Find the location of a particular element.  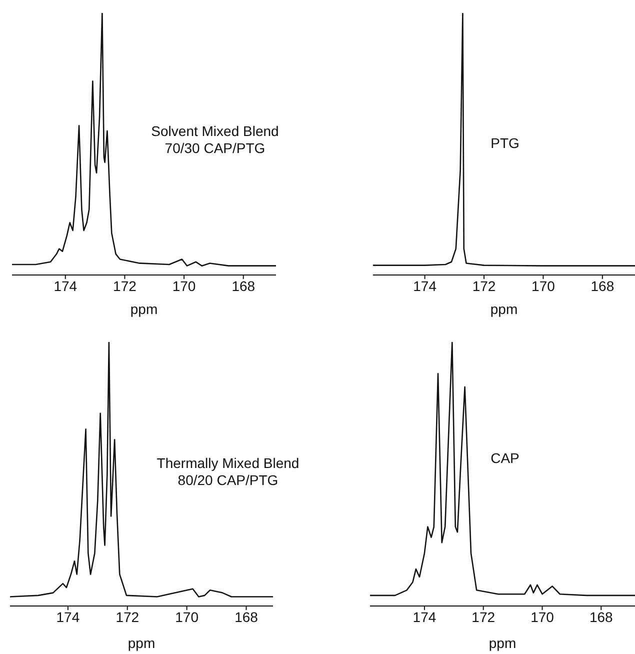

annotation: PTG is located at coordinates (505, 143).